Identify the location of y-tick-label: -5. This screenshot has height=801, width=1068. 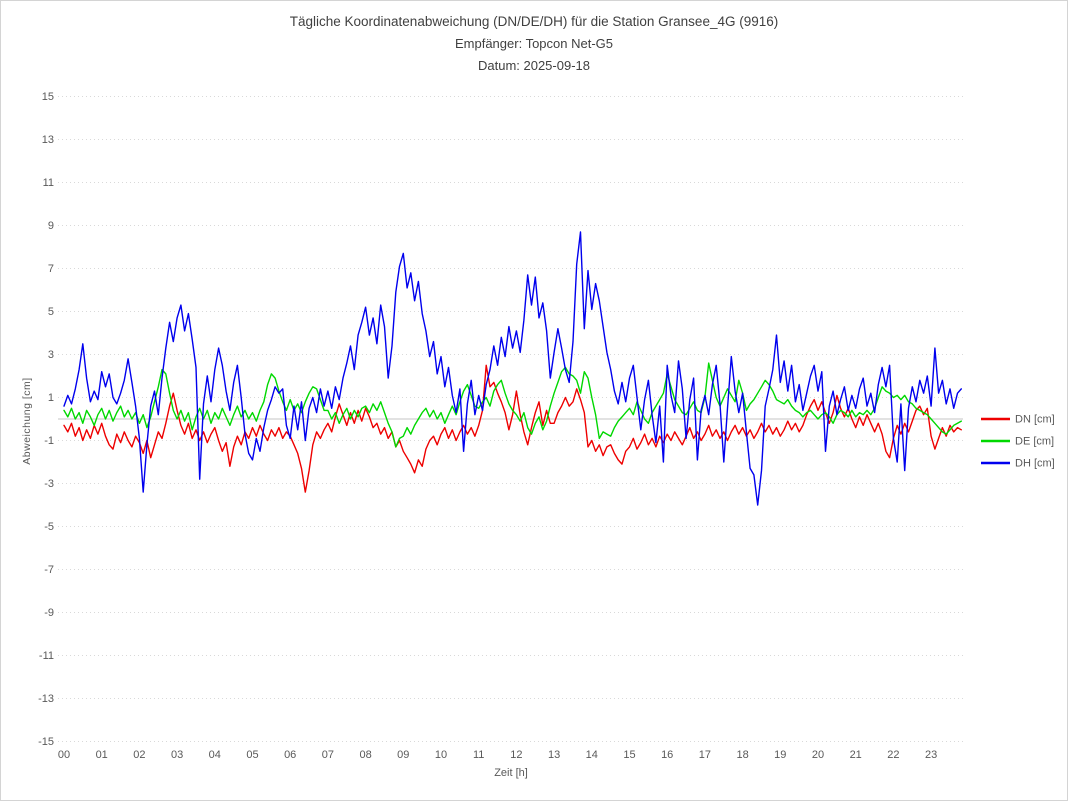
(49, 527).